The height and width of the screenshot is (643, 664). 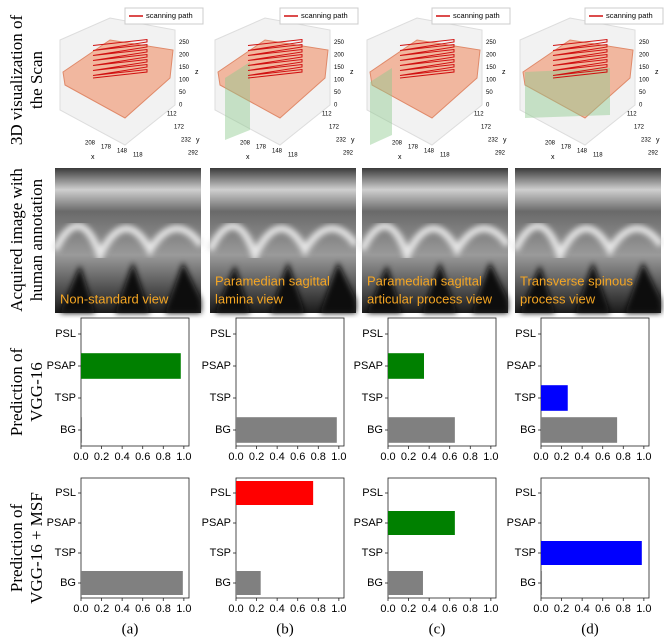 What do you see at coordinates (424, 280) in the screenshot?
I see `image-annotation: Paramedian sagittal` at bounding box center [424, 280].